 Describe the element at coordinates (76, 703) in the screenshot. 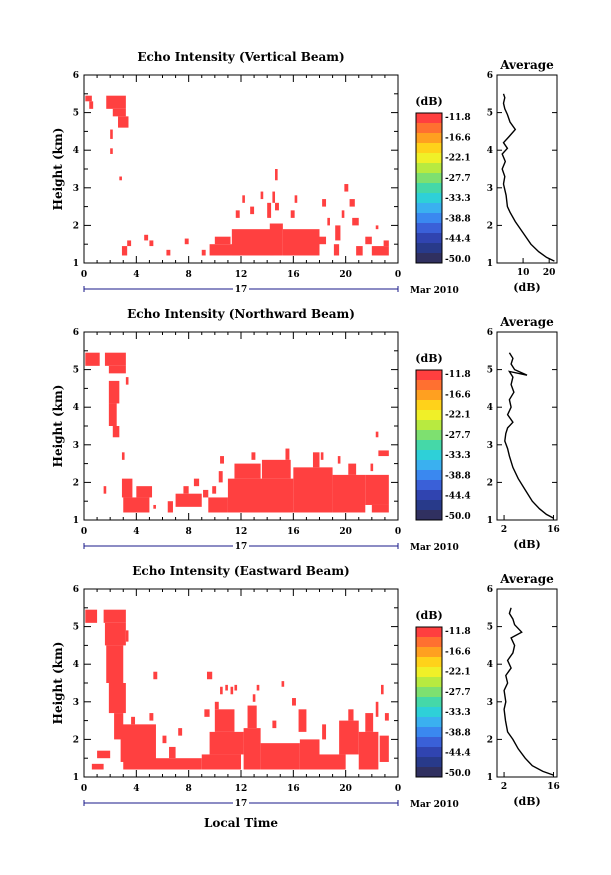

I see `y-tick-label: 3` at that location.